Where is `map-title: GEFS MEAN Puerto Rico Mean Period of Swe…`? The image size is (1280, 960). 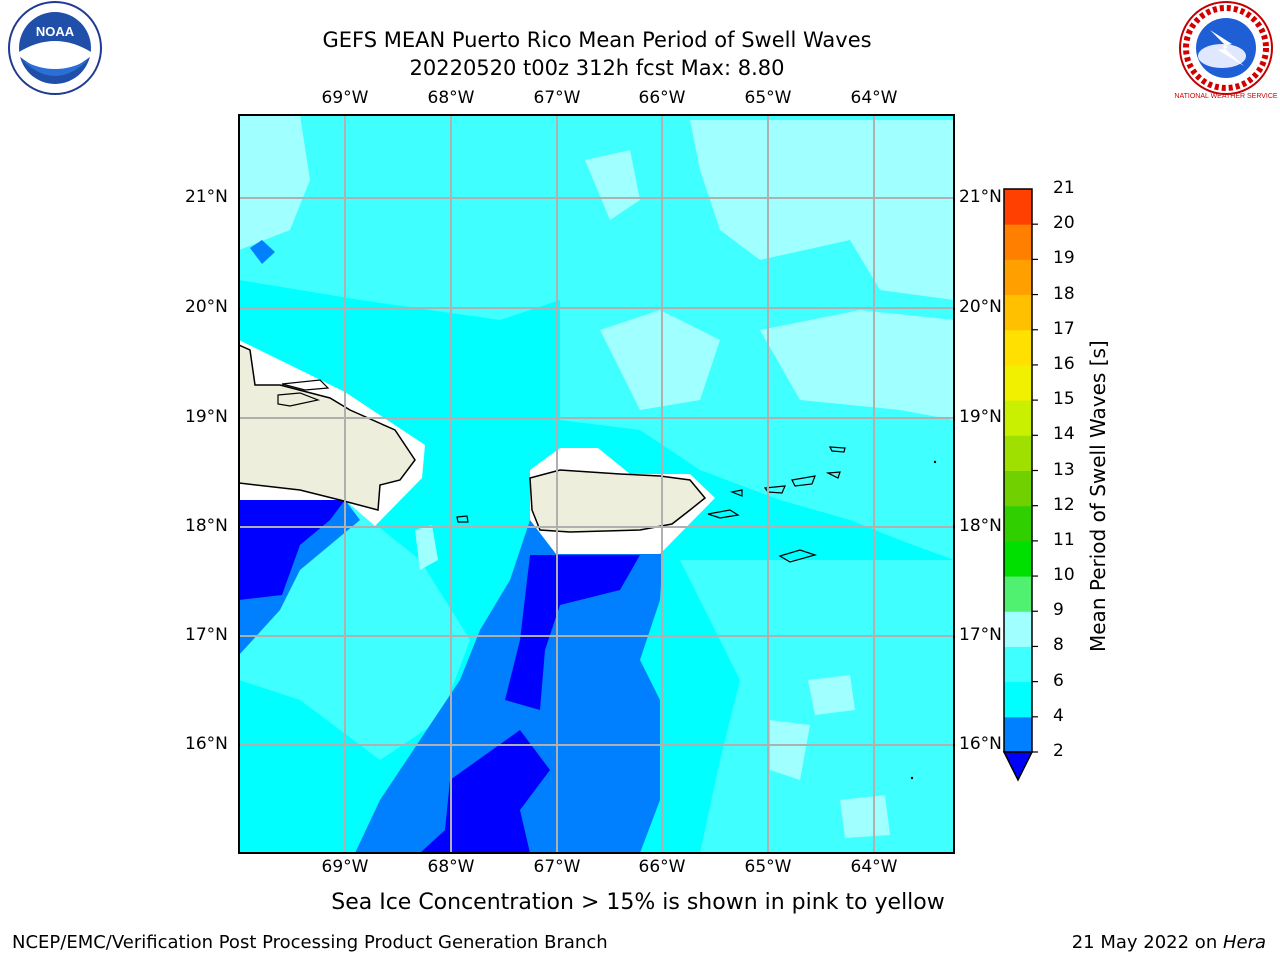
map-title: GEFS MEAN Puerto Rico Mean Period of Swe… is located at coordinates (597, 40).